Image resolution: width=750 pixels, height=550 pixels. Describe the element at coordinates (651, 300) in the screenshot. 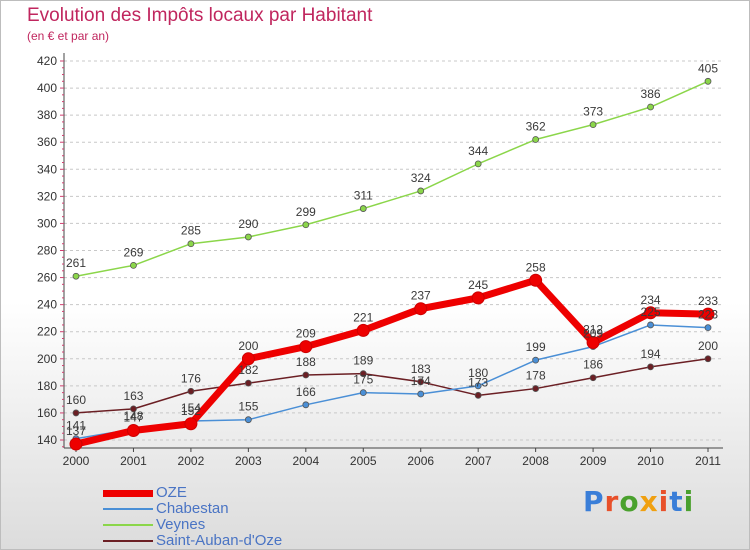

I see `data-label-oze-2010: 234` at that location.